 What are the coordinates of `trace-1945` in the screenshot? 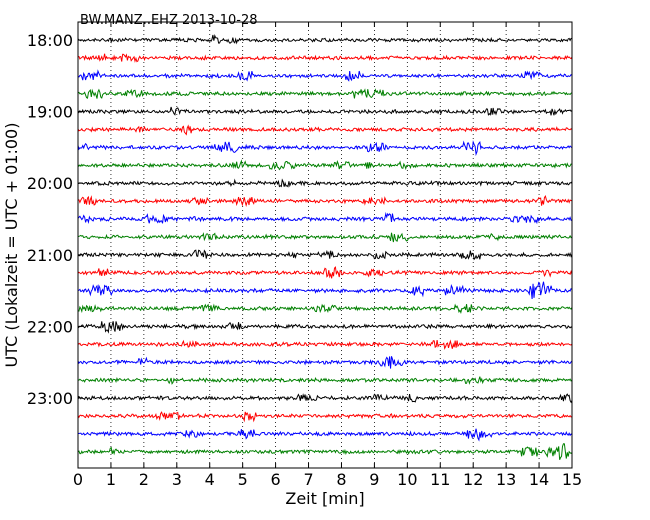 It's located at (325, 165).